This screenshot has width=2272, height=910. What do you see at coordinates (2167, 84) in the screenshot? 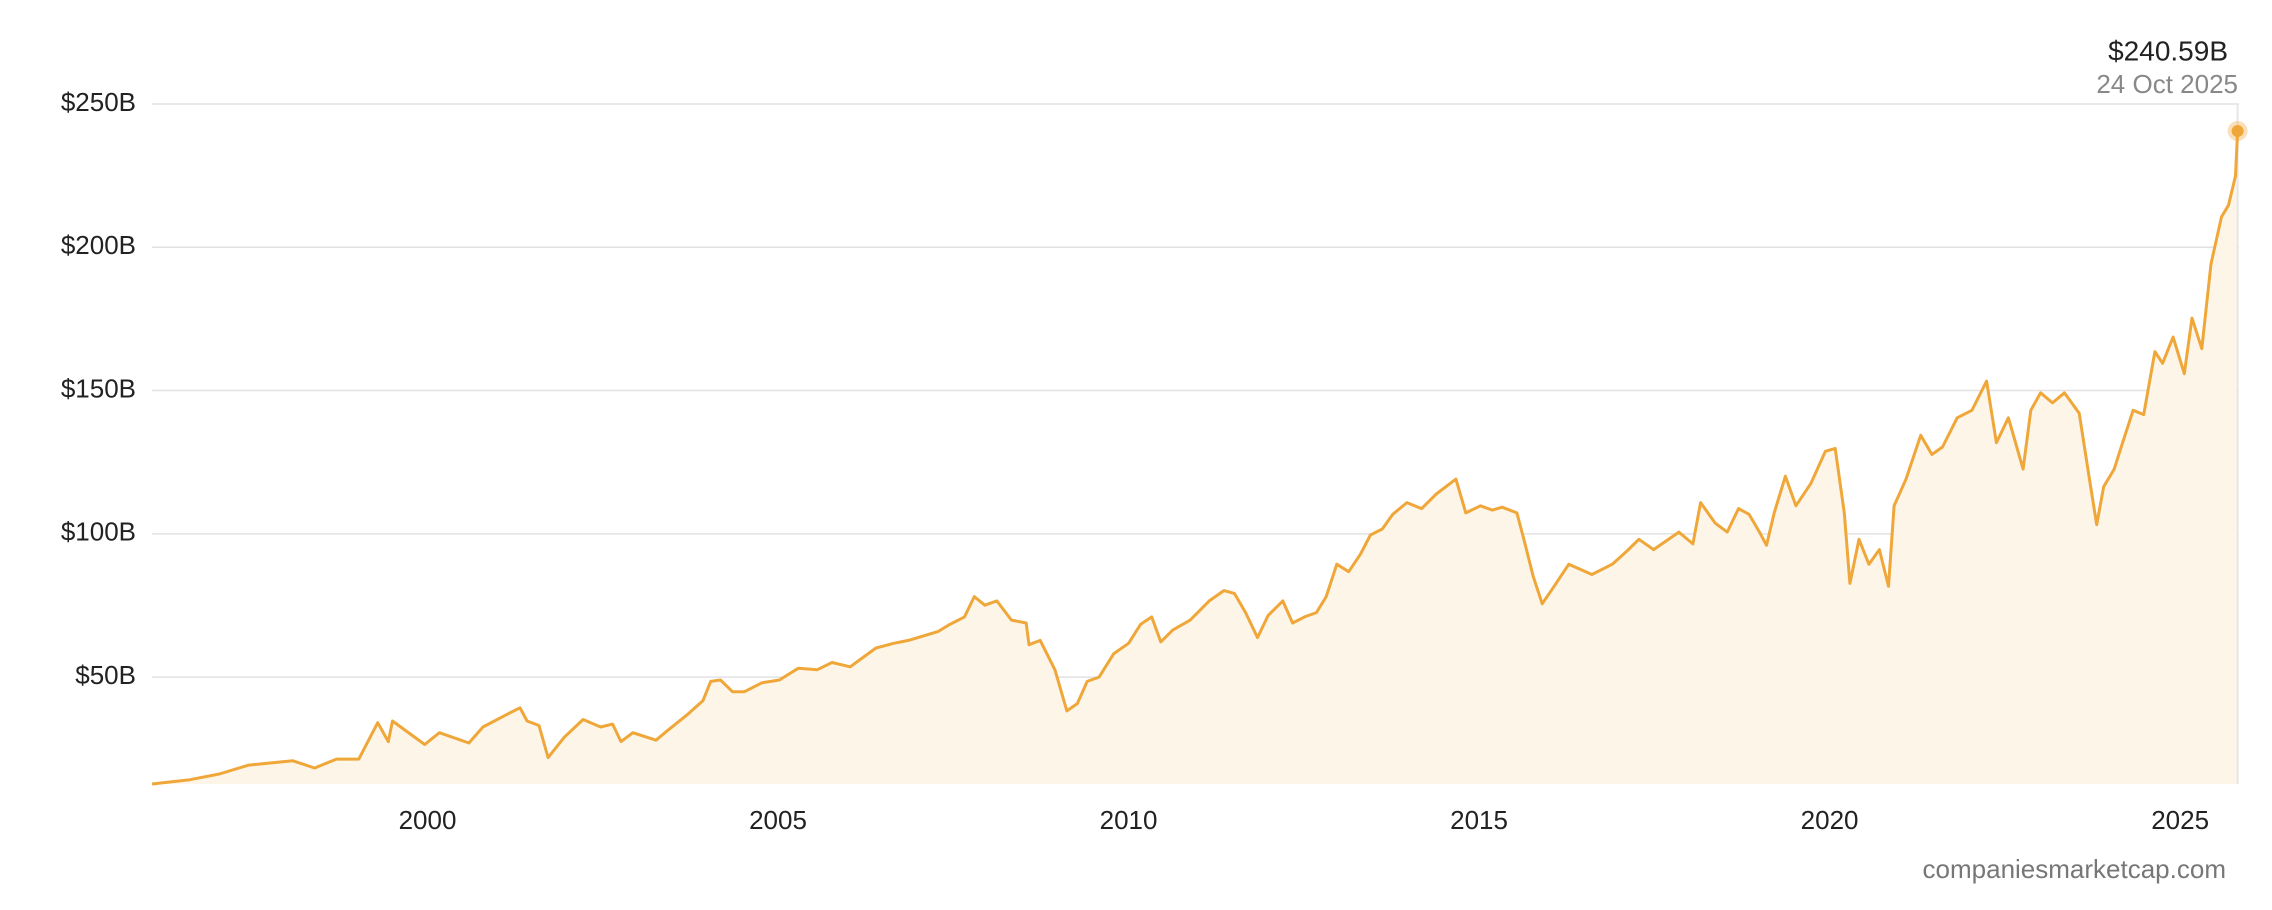
I see `last-date: 24 Oct 2025` at bounding box center [2167, 84].